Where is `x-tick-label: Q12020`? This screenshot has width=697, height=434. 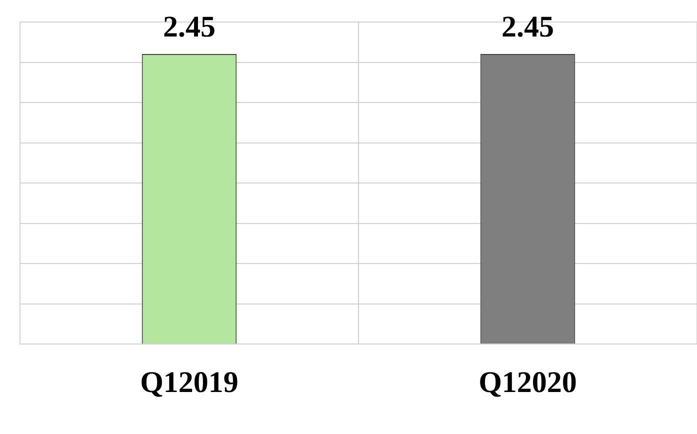
x-tick-label: Q12020 is located at coordinates (527, 382).